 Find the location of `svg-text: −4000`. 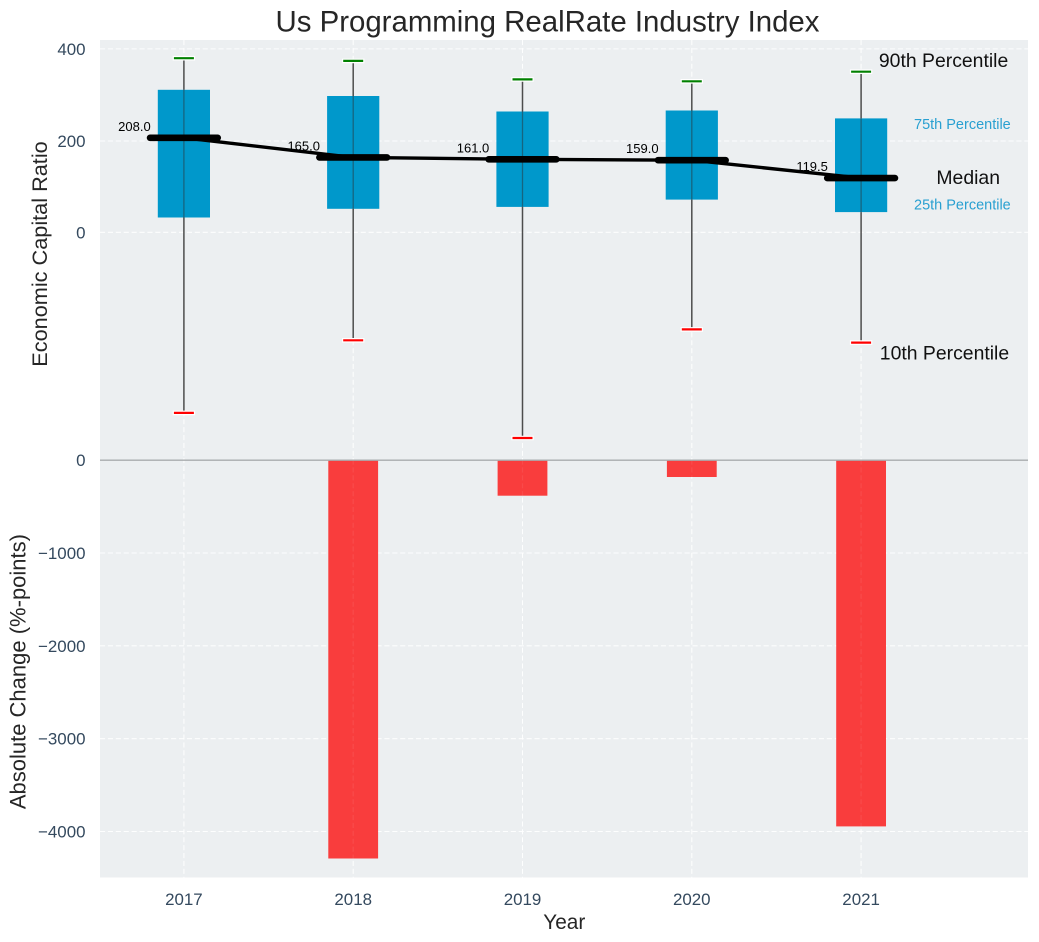

svg-text: −4000 is located at coordinates (61, 832).